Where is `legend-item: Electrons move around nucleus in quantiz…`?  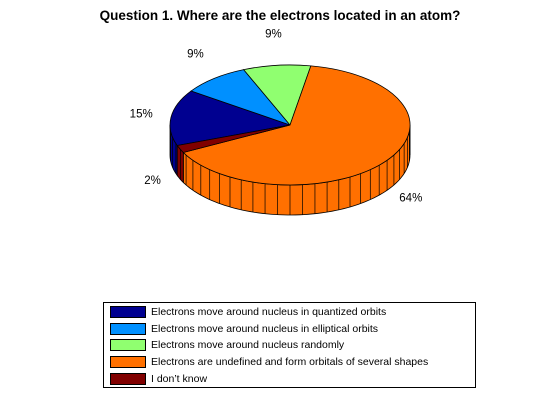 legend-item: Electrons move around nucleus in quantiz… is located at coordinates (292, 312).